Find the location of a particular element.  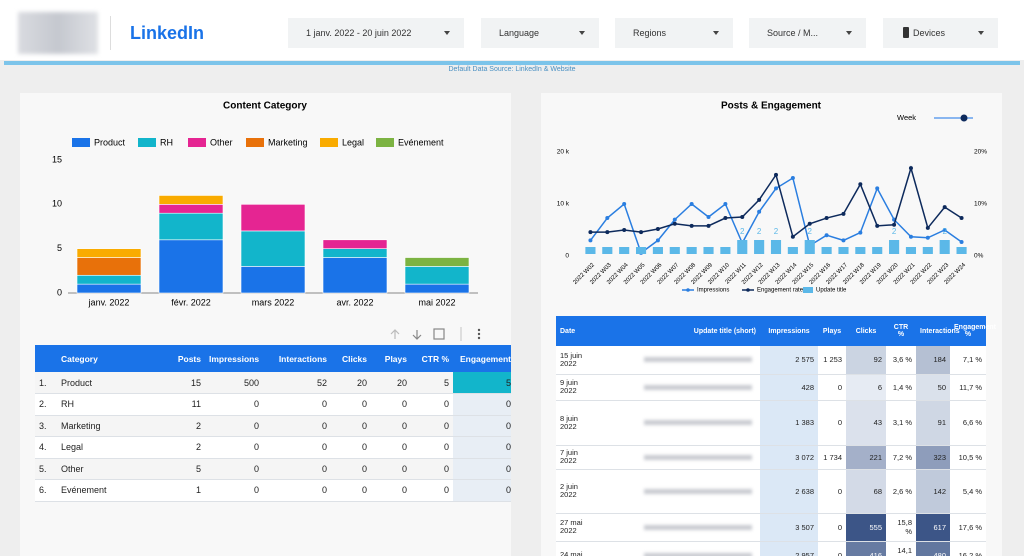

table-row: 15 juin 2022 2 575 1 253 92 3,6 % 184 7,1 % is located at coordinates (771, 360).